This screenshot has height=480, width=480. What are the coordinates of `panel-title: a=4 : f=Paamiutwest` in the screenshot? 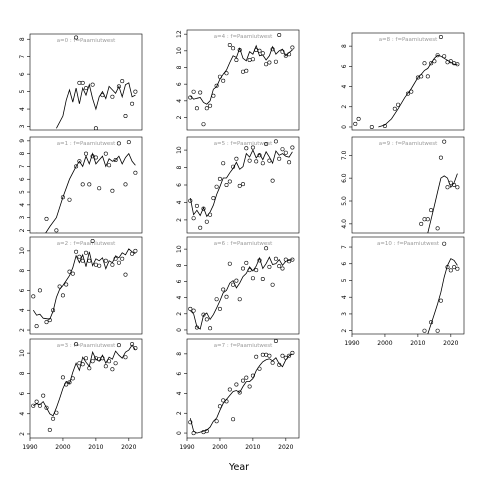 It's located at (243, 37).